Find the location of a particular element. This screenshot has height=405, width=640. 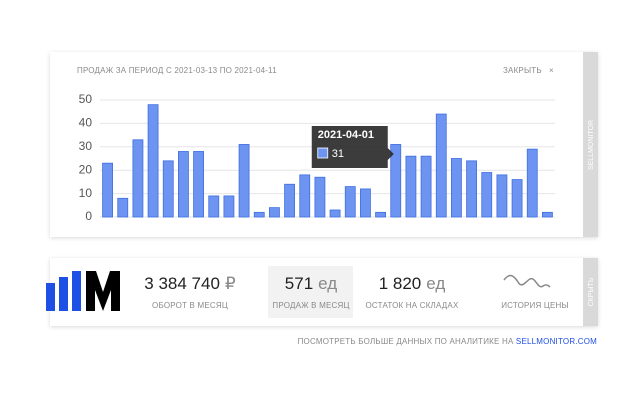

side-tab is located at coordinates (590, 144).